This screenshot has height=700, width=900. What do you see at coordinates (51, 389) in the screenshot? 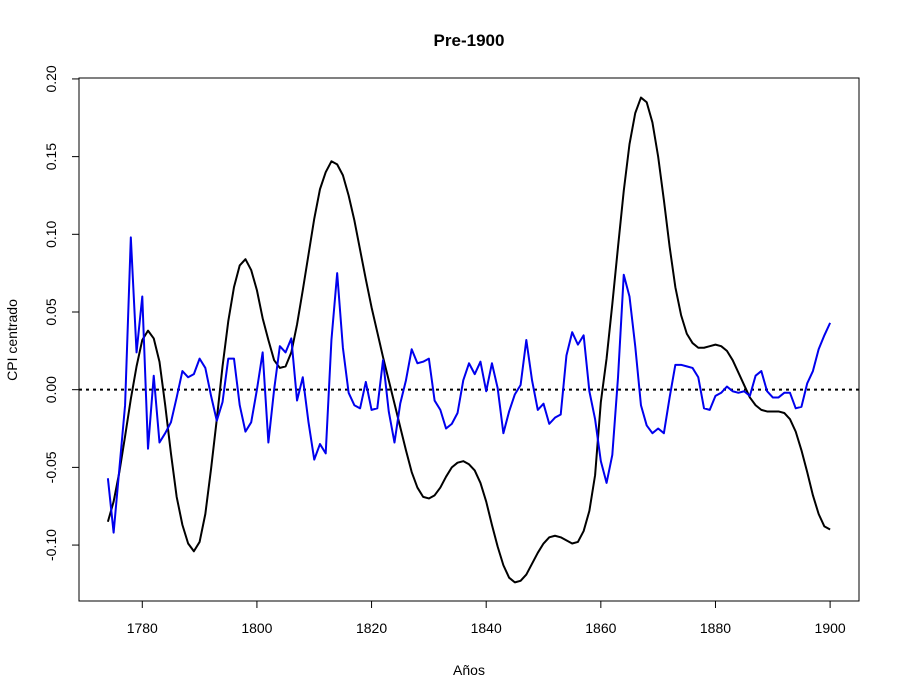
I see `y-tick-label: 0.00` at bounding box center [51, 389].